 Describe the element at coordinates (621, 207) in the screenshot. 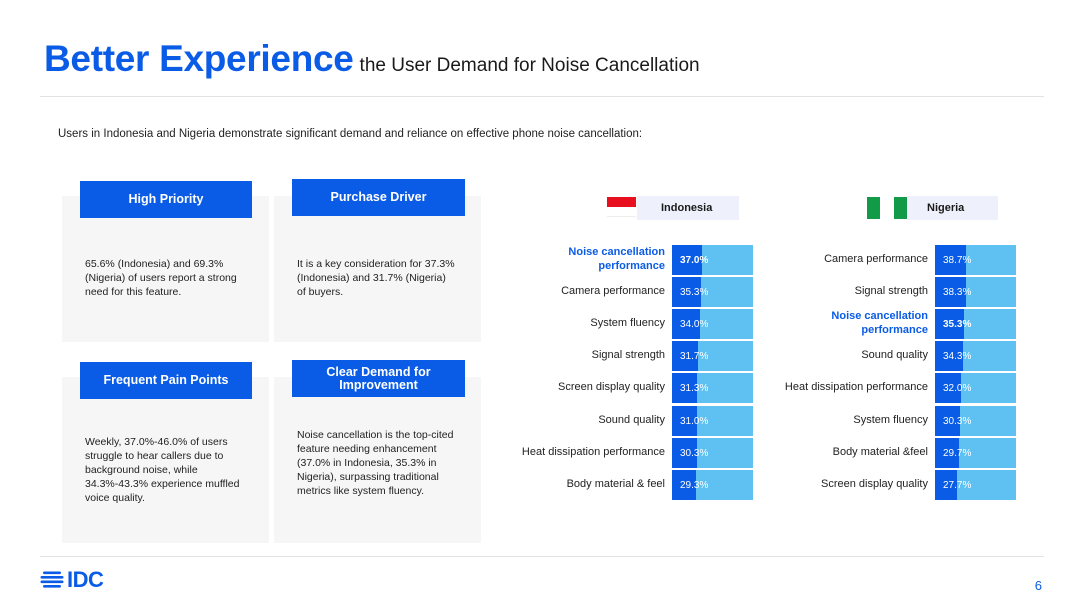

I see `indonesia-flag-icon` at that location.